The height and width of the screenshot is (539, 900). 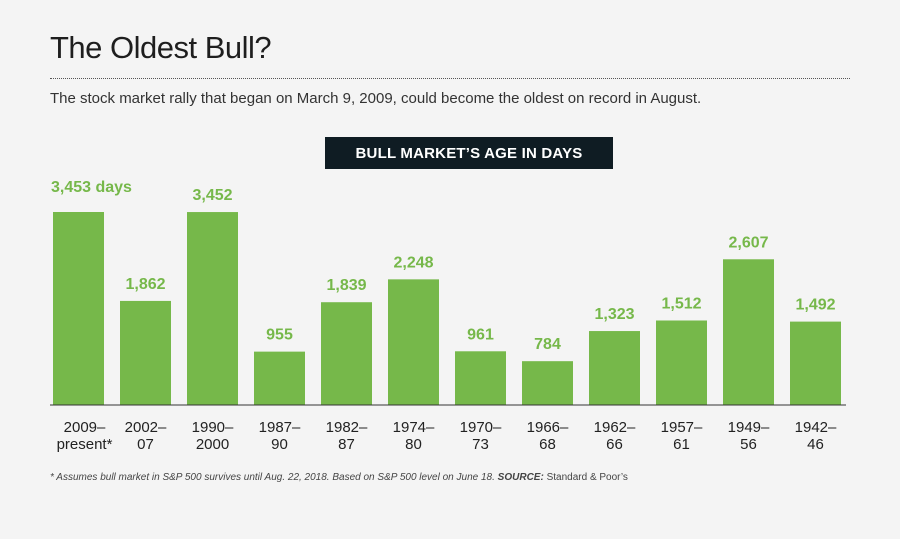 What do you see at coordinates (346, 444) in the screenshot?
I see `category-label-4-1: 87` at bounding box center [346, 444].